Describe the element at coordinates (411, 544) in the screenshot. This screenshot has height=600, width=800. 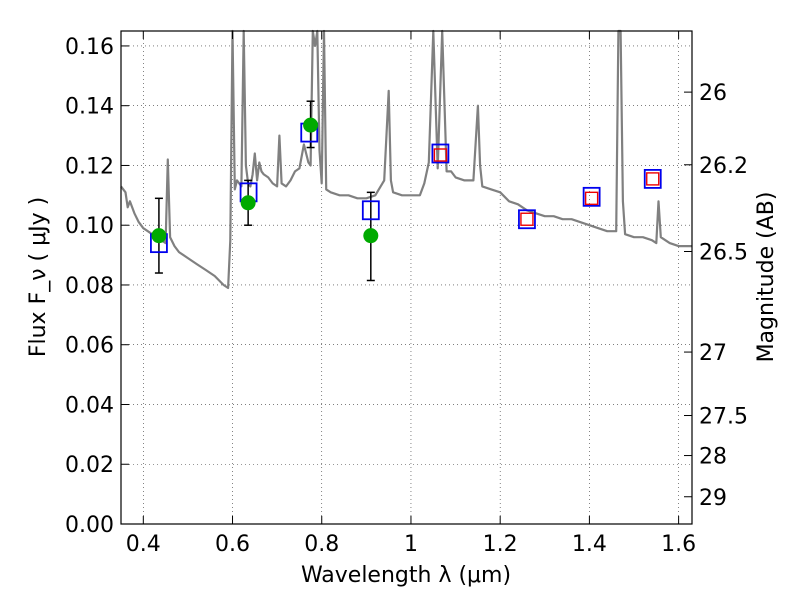
I see `x-tick-label: 1` at that location.